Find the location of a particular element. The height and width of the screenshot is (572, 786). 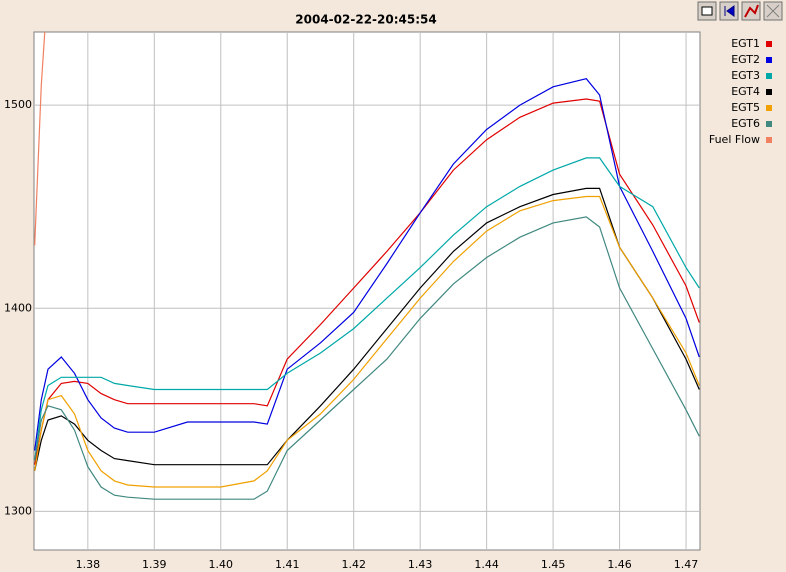

points-icon is located at coordinates (751, 11).